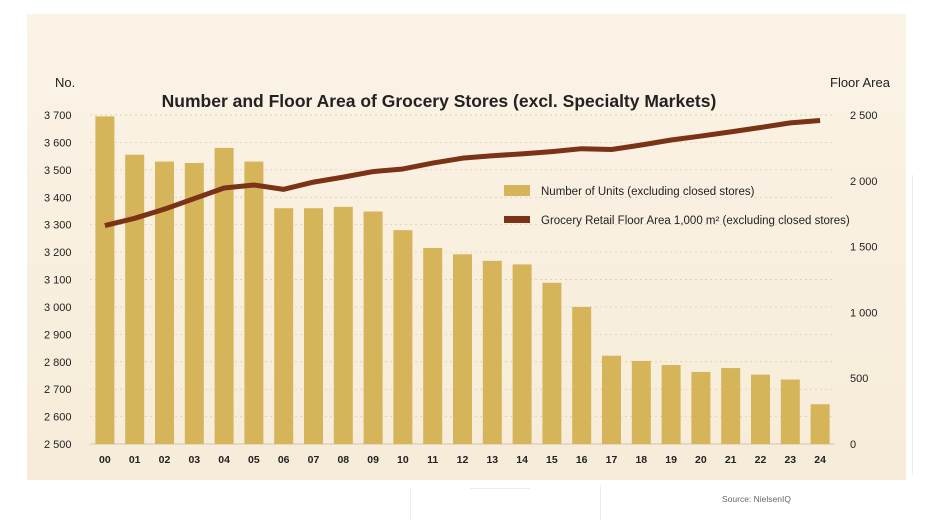  What do you see at coordinates (58, 335) in the screenshot?
I see `left-tick-label: 2 900` at bounding box center [58, 335].